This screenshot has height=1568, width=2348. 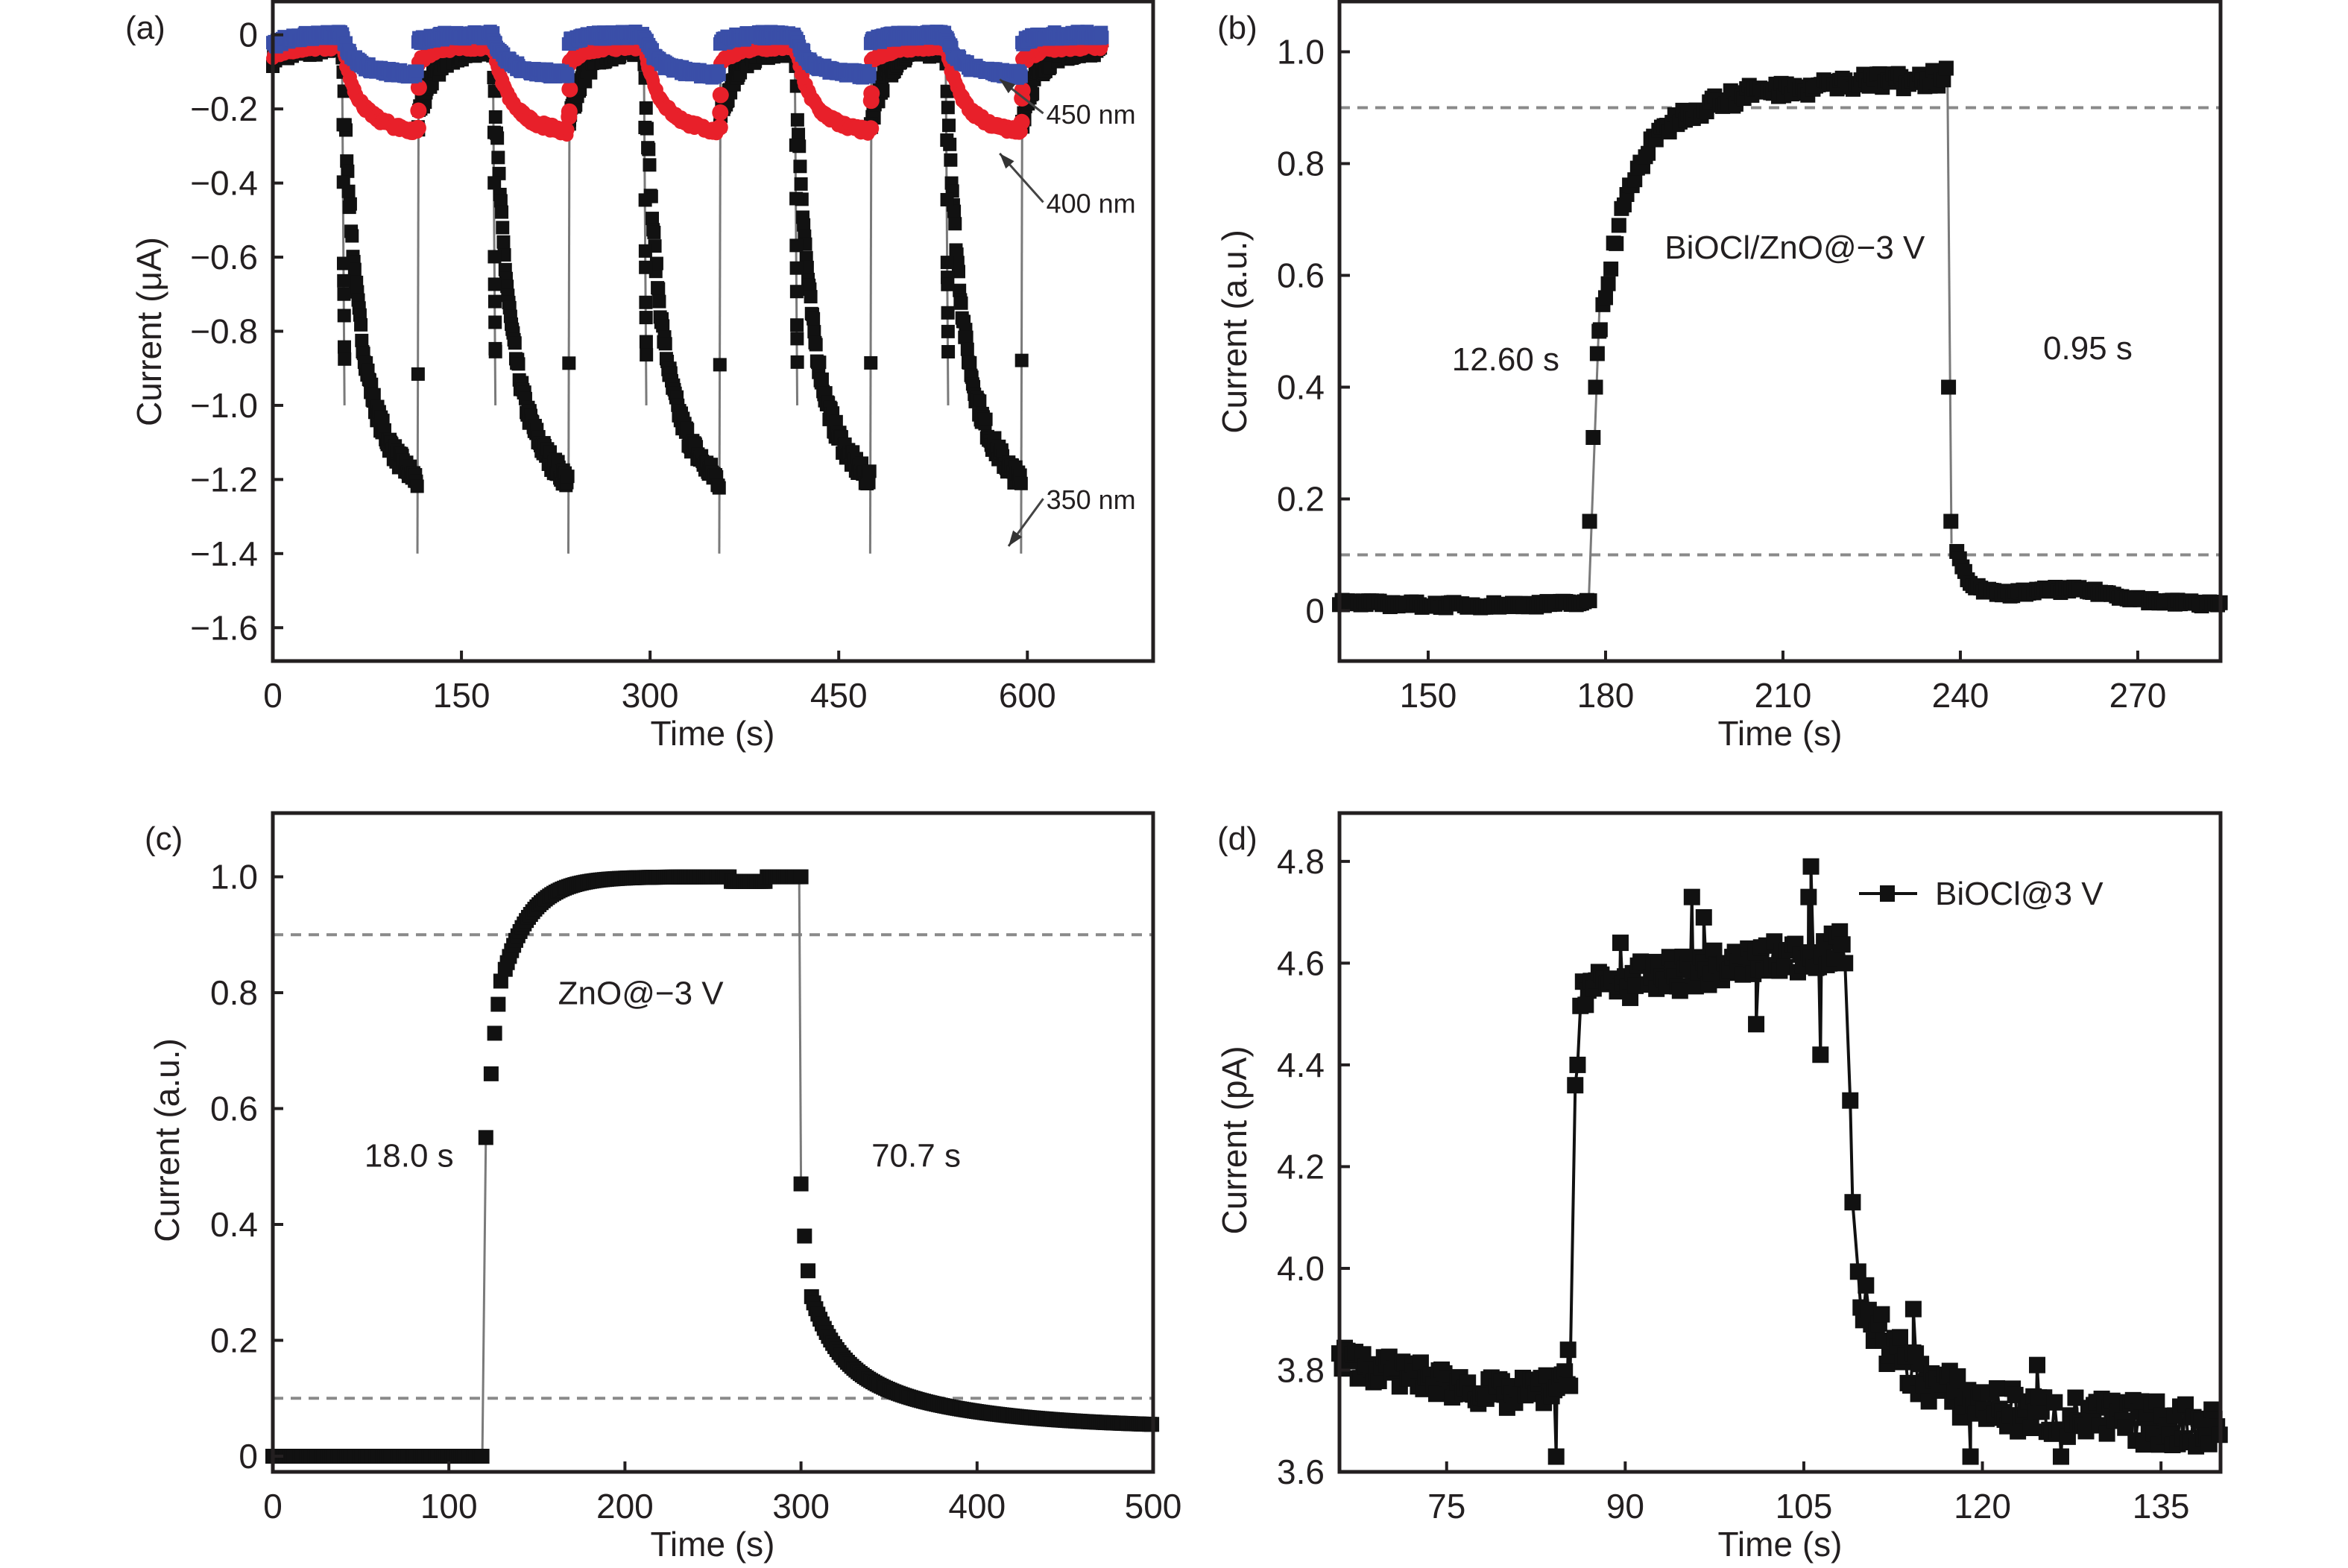 I want to click on annotation-label: 12.60 s, so click(x=1505, y=359).